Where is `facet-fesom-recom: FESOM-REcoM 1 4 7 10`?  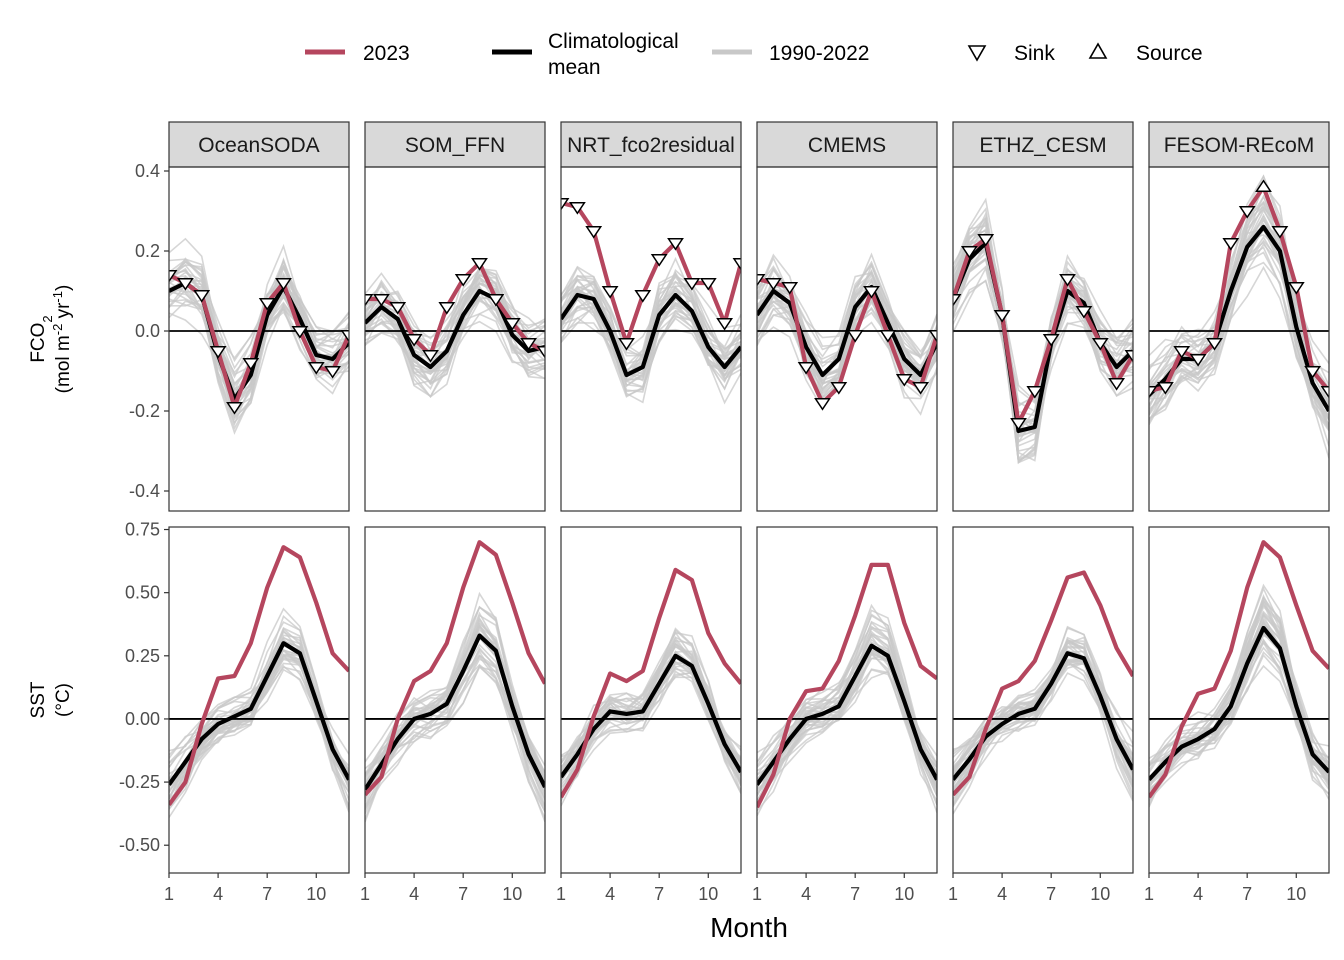
facet-fesom-recom: FESOM-REcoM 1 4 7 10 is located at coordinates (1237, 512).